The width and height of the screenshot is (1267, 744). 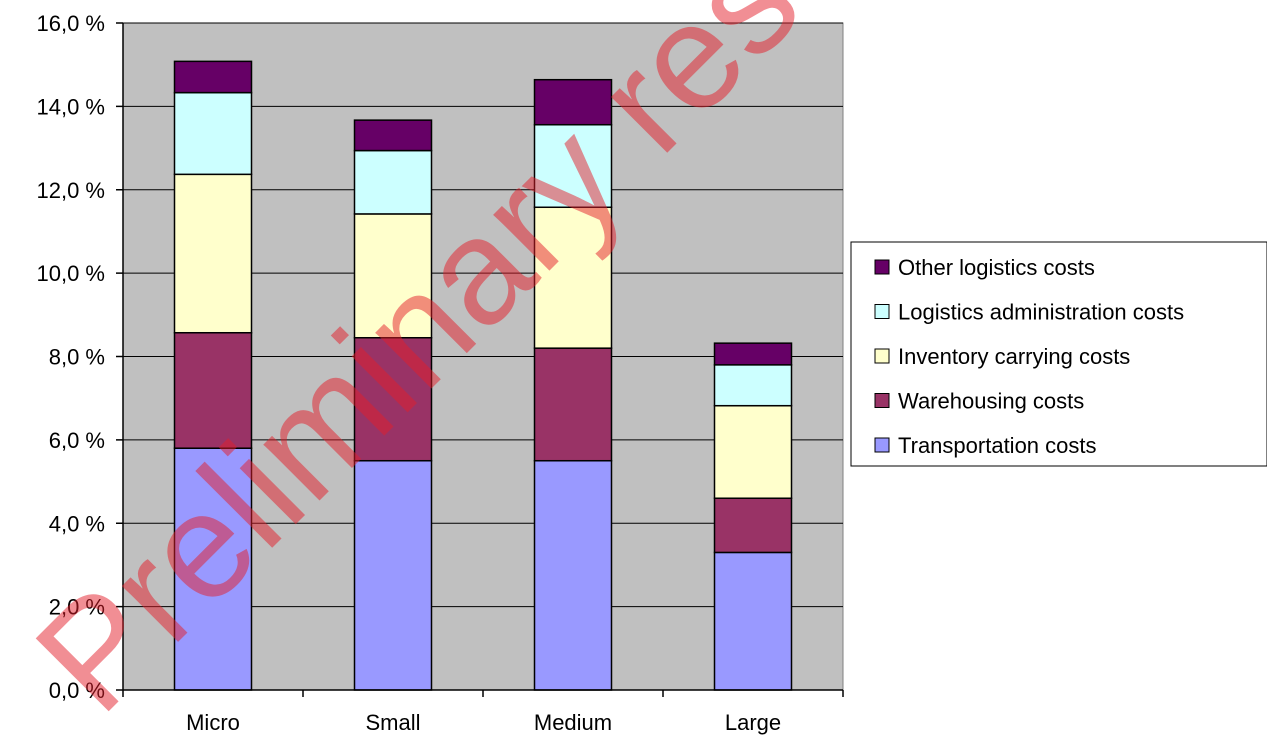 I want to click on x-tick-label: Micro, so click(x=213, y=722).